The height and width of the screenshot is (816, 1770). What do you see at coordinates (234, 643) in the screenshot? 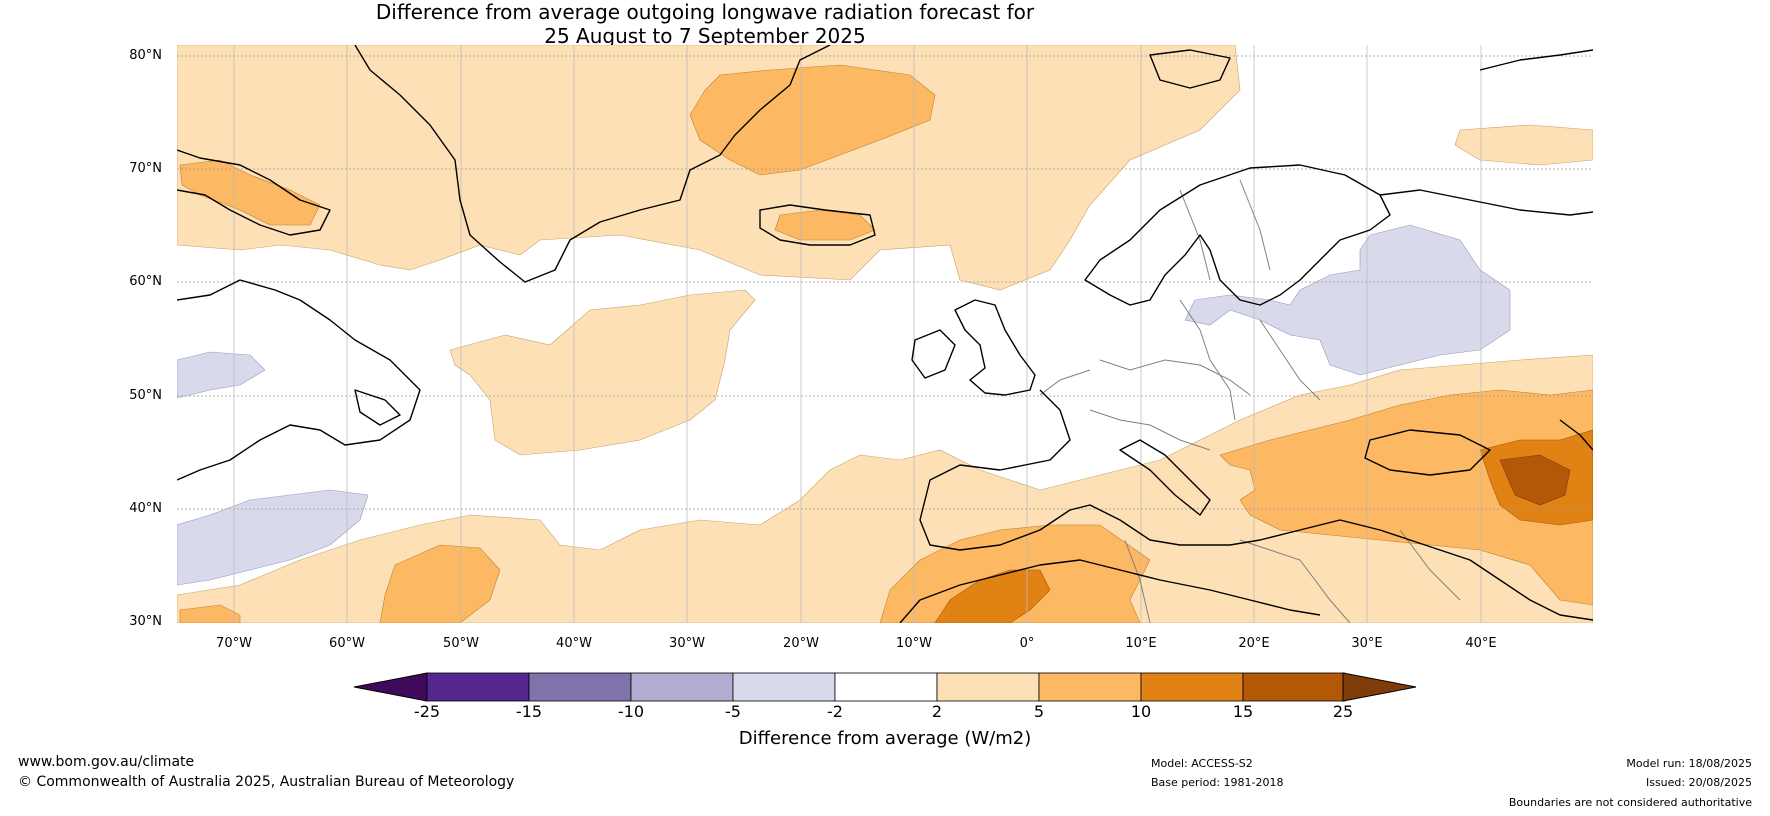
I see `lon-label-70w: 70°W` at bounding box center [234, 643].